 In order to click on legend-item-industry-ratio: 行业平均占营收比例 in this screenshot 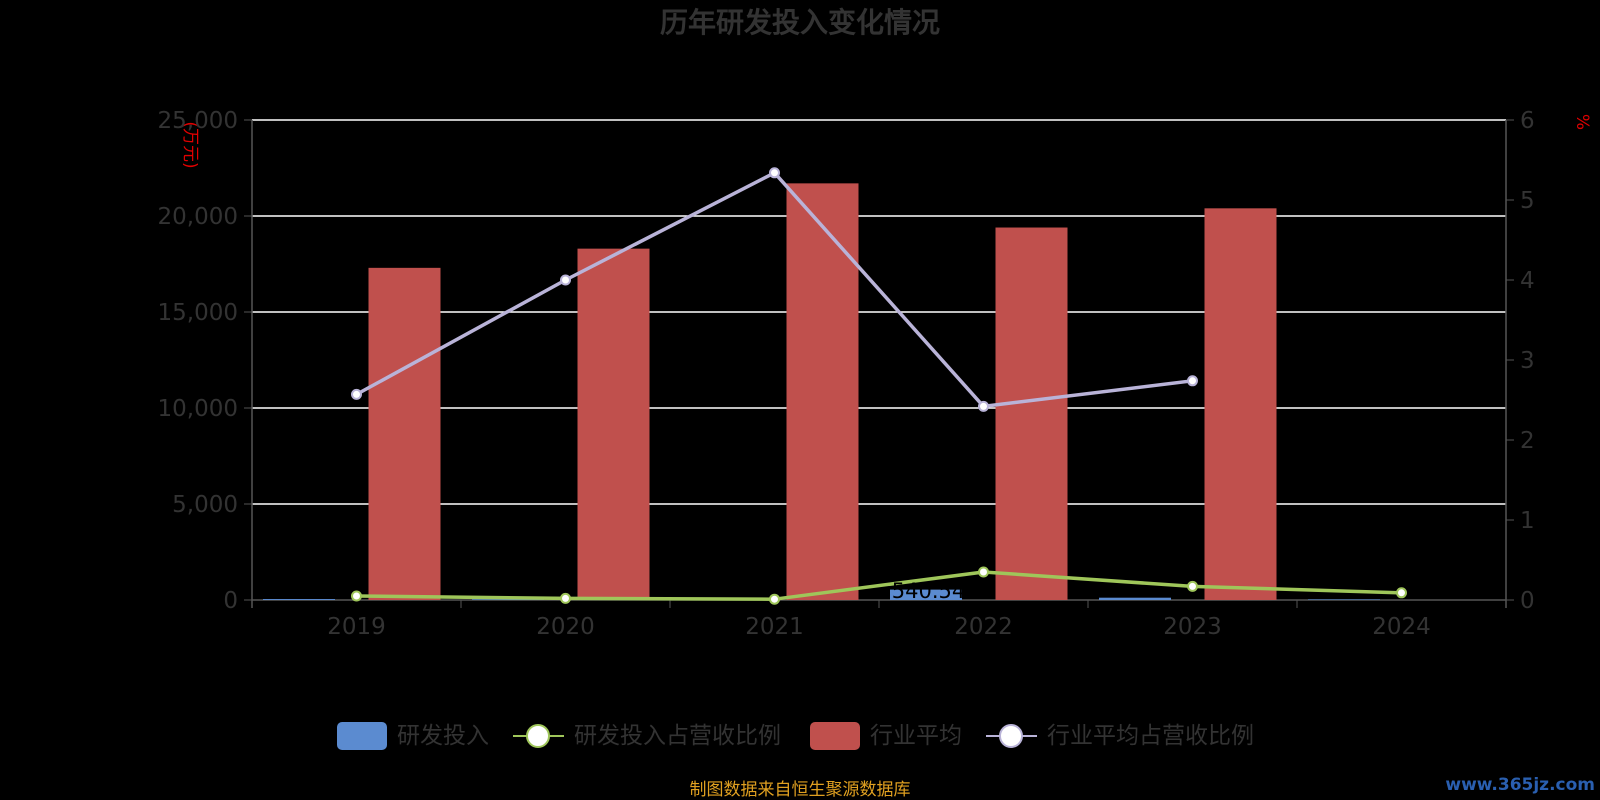, I will do `click(1120, 736)`.